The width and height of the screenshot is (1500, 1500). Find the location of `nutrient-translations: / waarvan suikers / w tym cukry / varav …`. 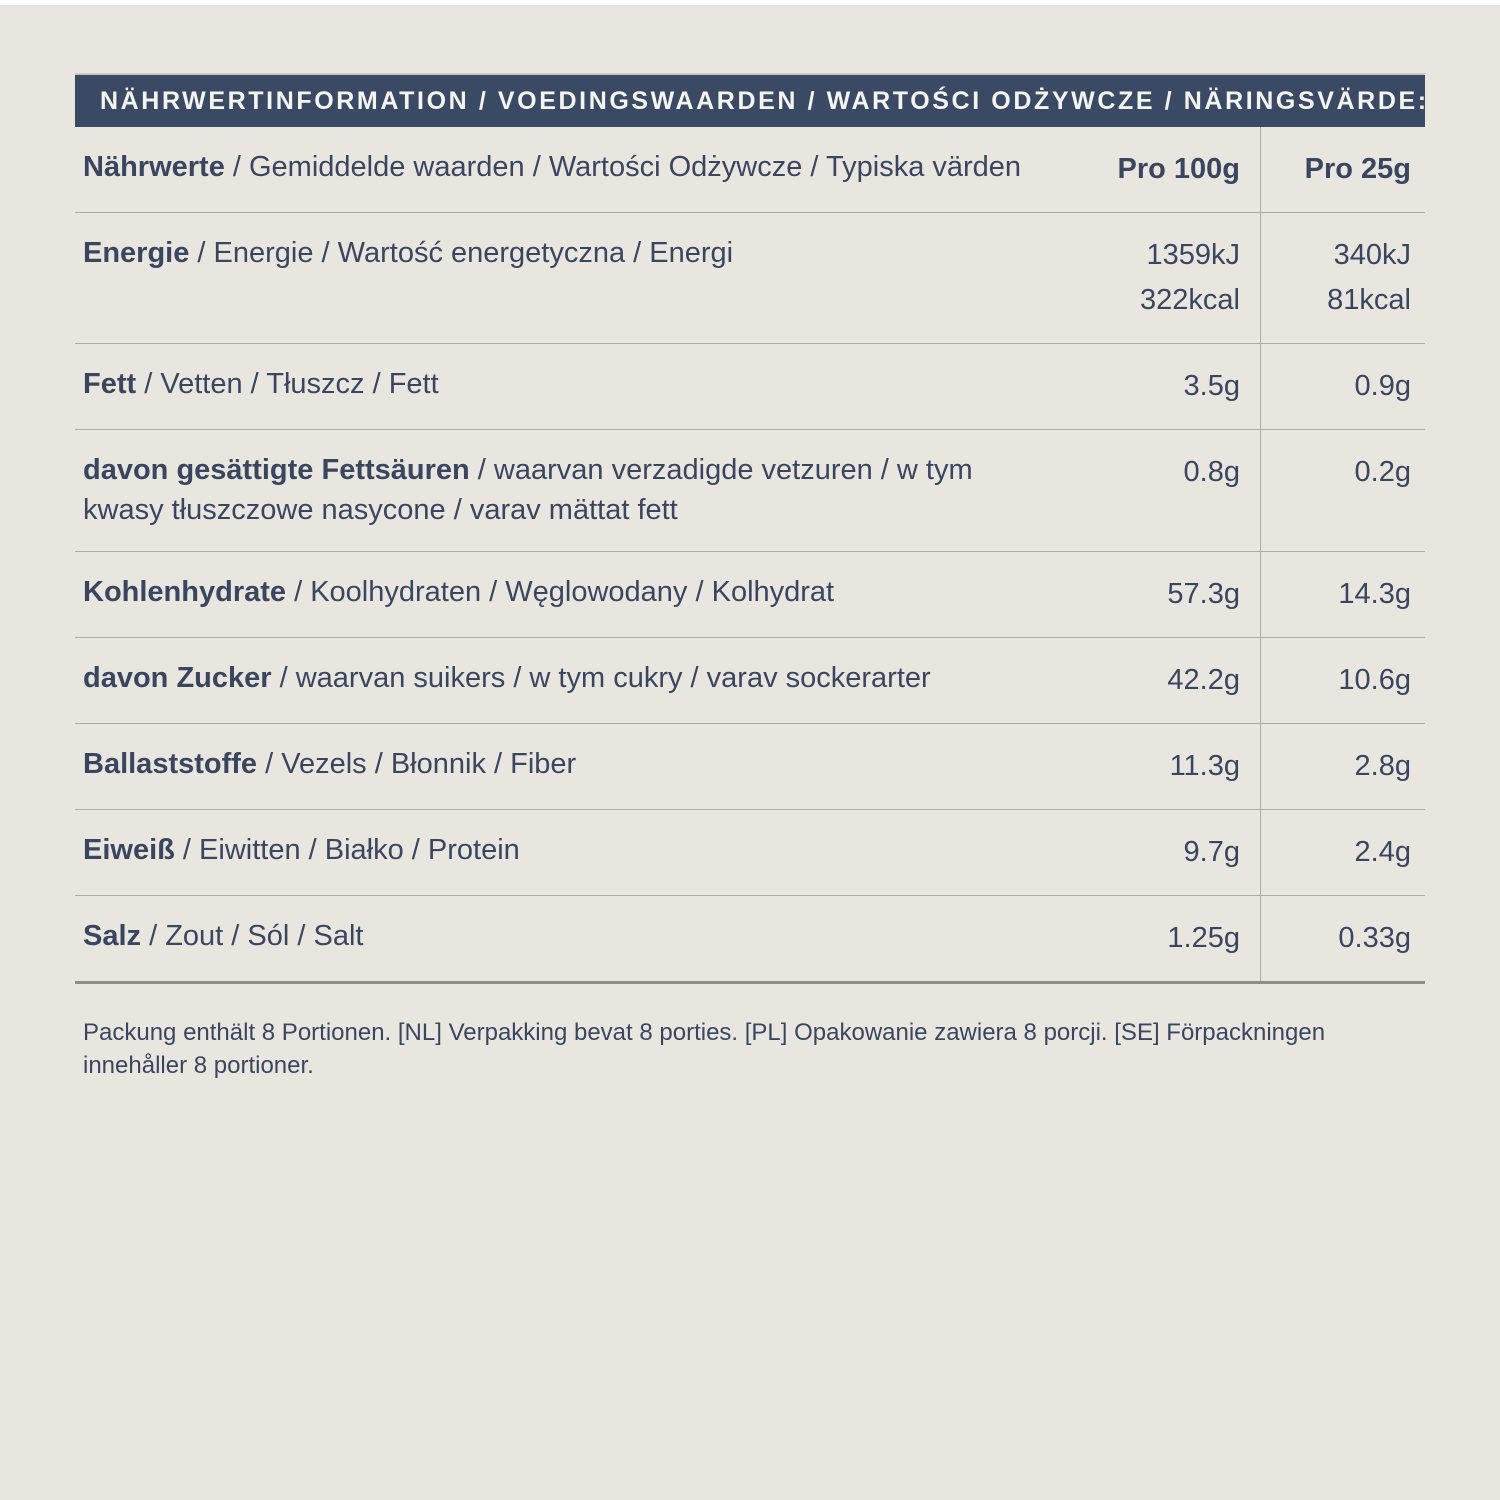

nutrient-translations: / waarvan suikers / w tym cukry / varav … is located at coordinates (601, 677).